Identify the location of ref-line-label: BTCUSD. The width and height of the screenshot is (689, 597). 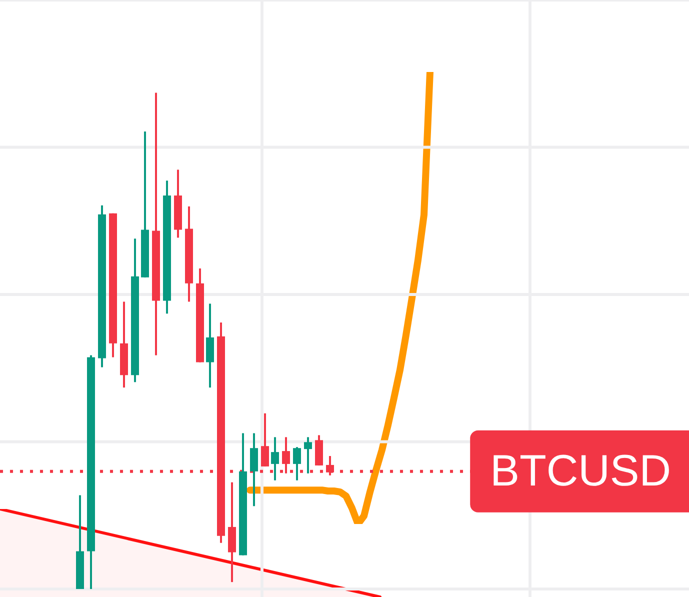
(581, 471).